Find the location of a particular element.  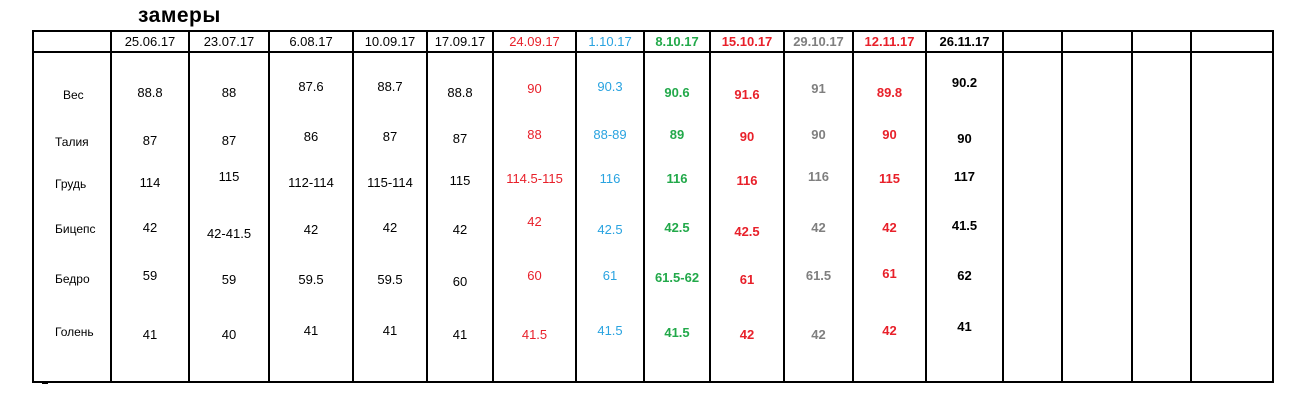

measurement-cell: 61.5-62 is located at coordinates (677, 277).